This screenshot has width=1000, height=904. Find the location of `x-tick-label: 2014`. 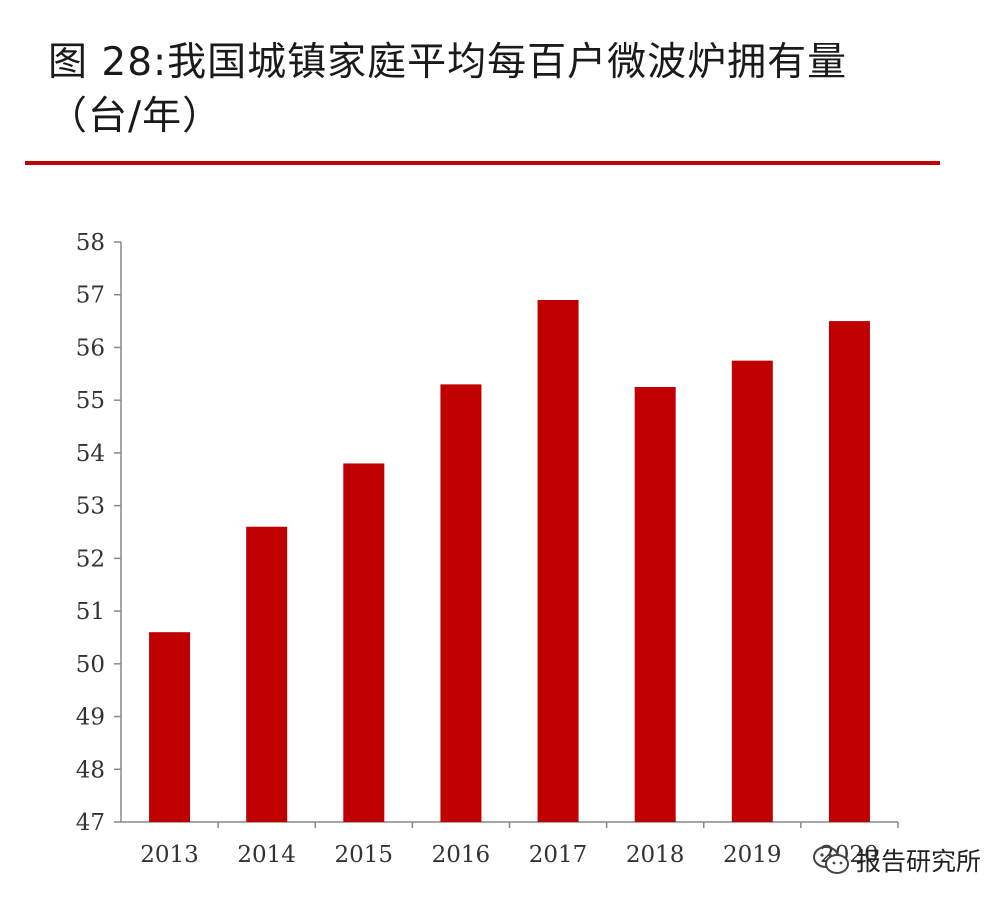

x-tick-label: 2014 is located at coordinates (266, 855).